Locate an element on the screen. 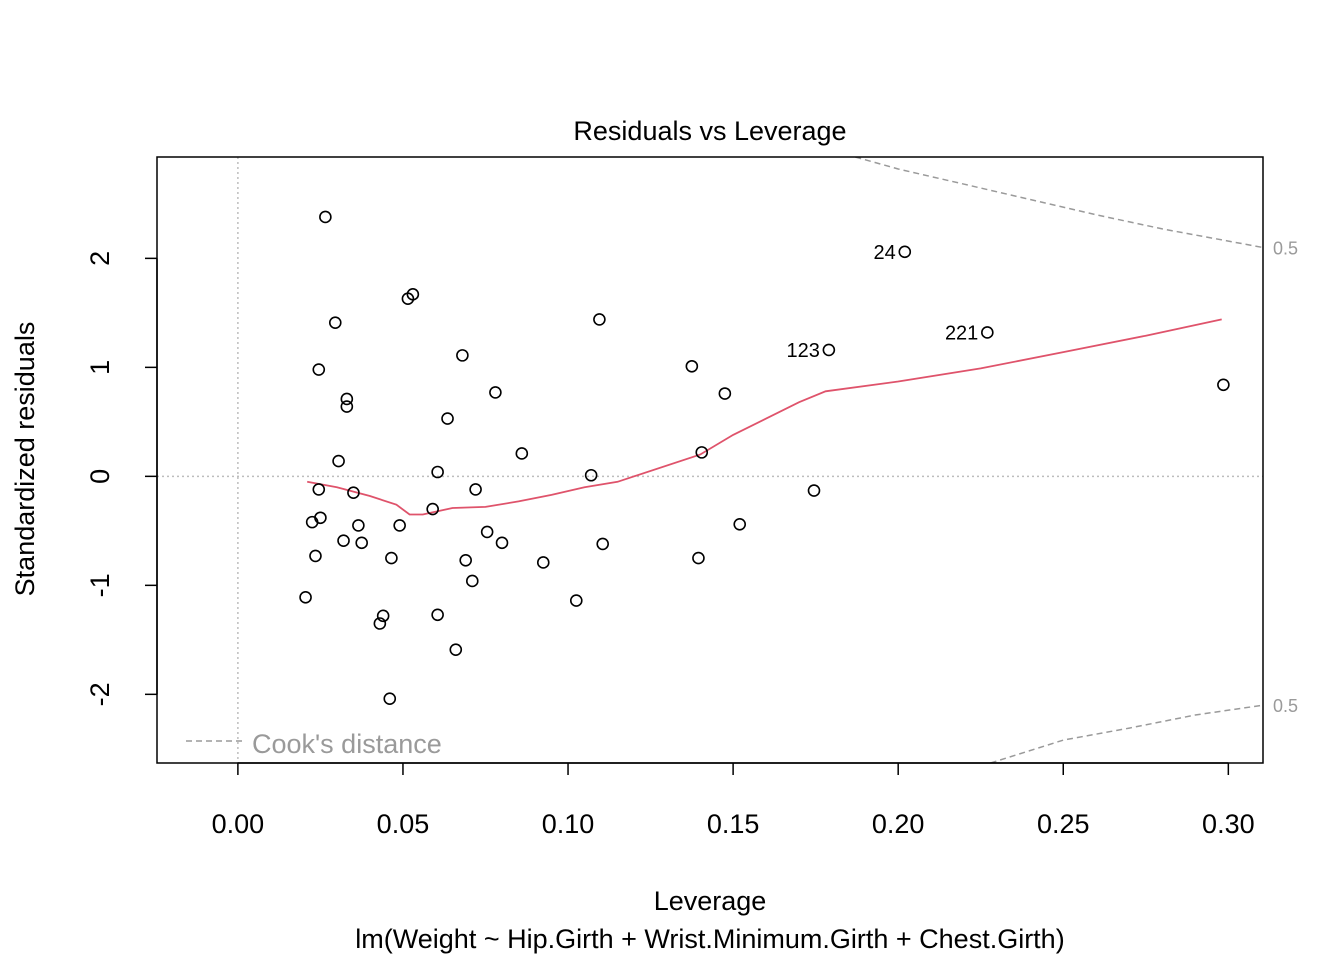 This screenshot has height=960, width=1344. x-tick-label: 0.30 is located at coordinates (1228, 824).